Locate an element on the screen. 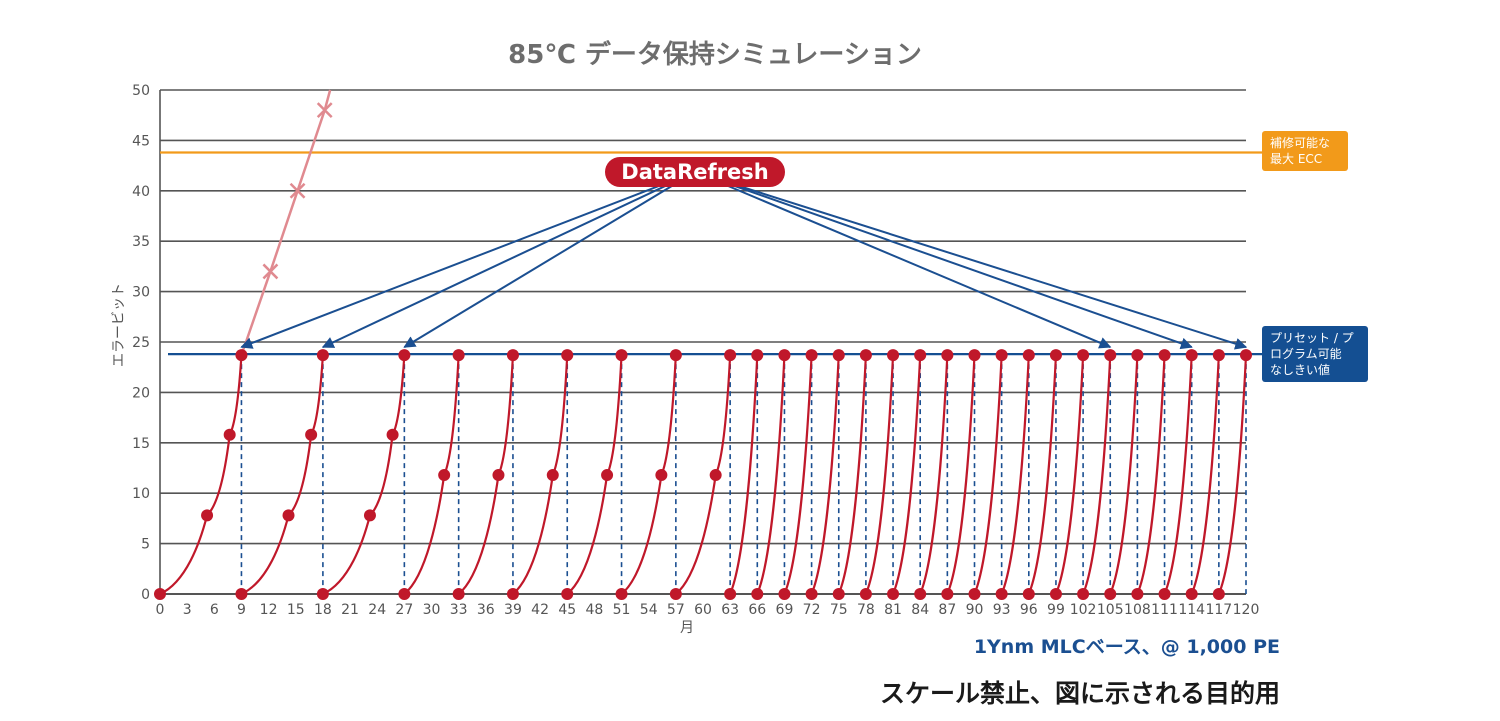 The image size is (1500, 721). y-tick-label: 45 is located at coordinates (141, 141).